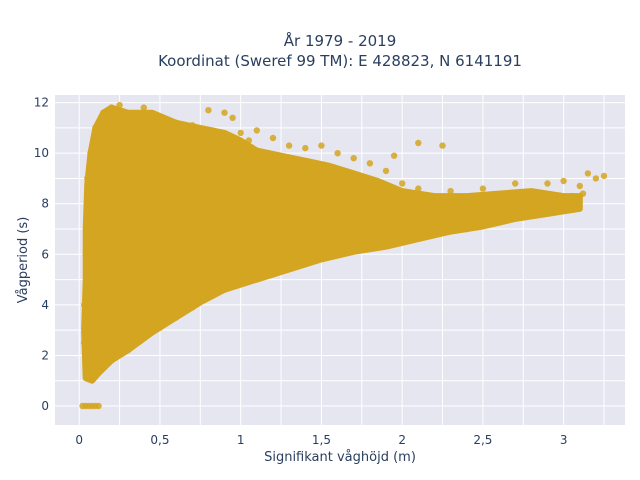 This screenshot has height=480, width=640. I want to click on x-tick-label: 1,5, so click(321, 440).